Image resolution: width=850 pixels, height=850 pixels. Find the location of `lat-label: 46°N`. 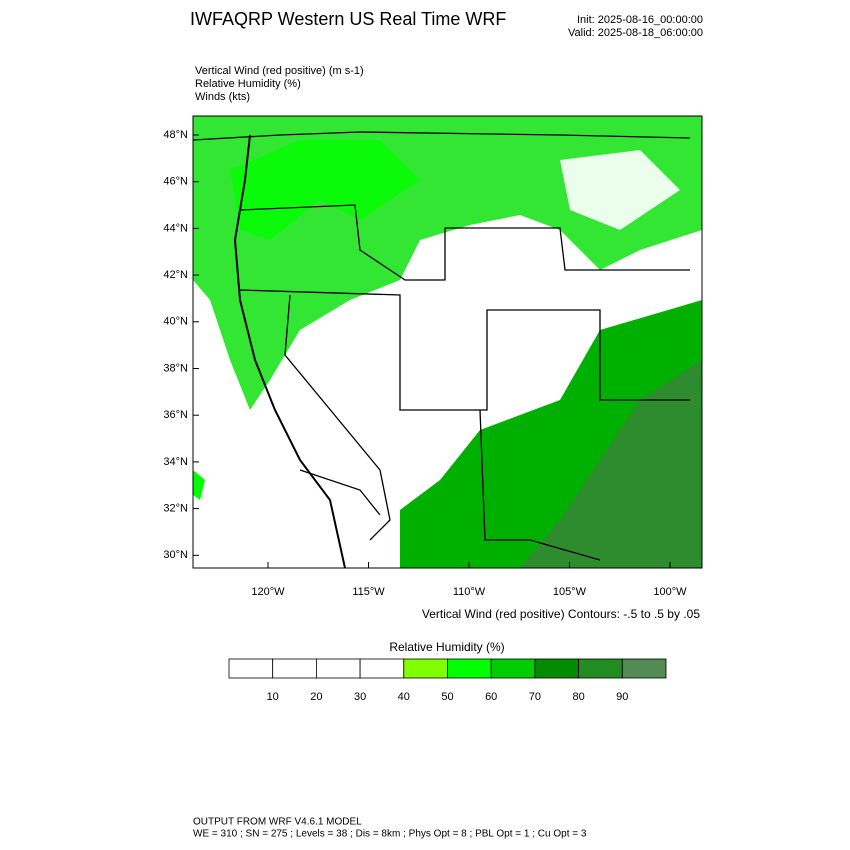

lat-label: 46°N is located at coordinates (175, 182).